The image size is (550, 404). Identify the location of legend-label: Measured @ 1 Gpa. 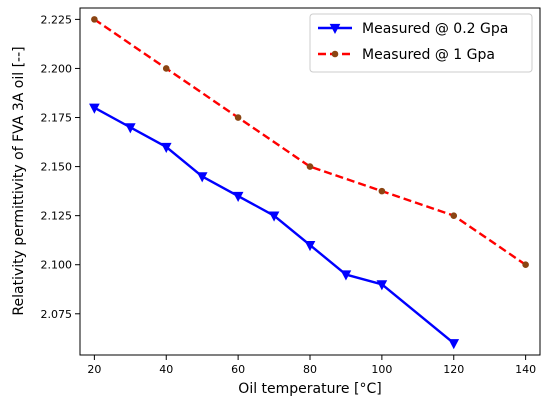
(428, 55).